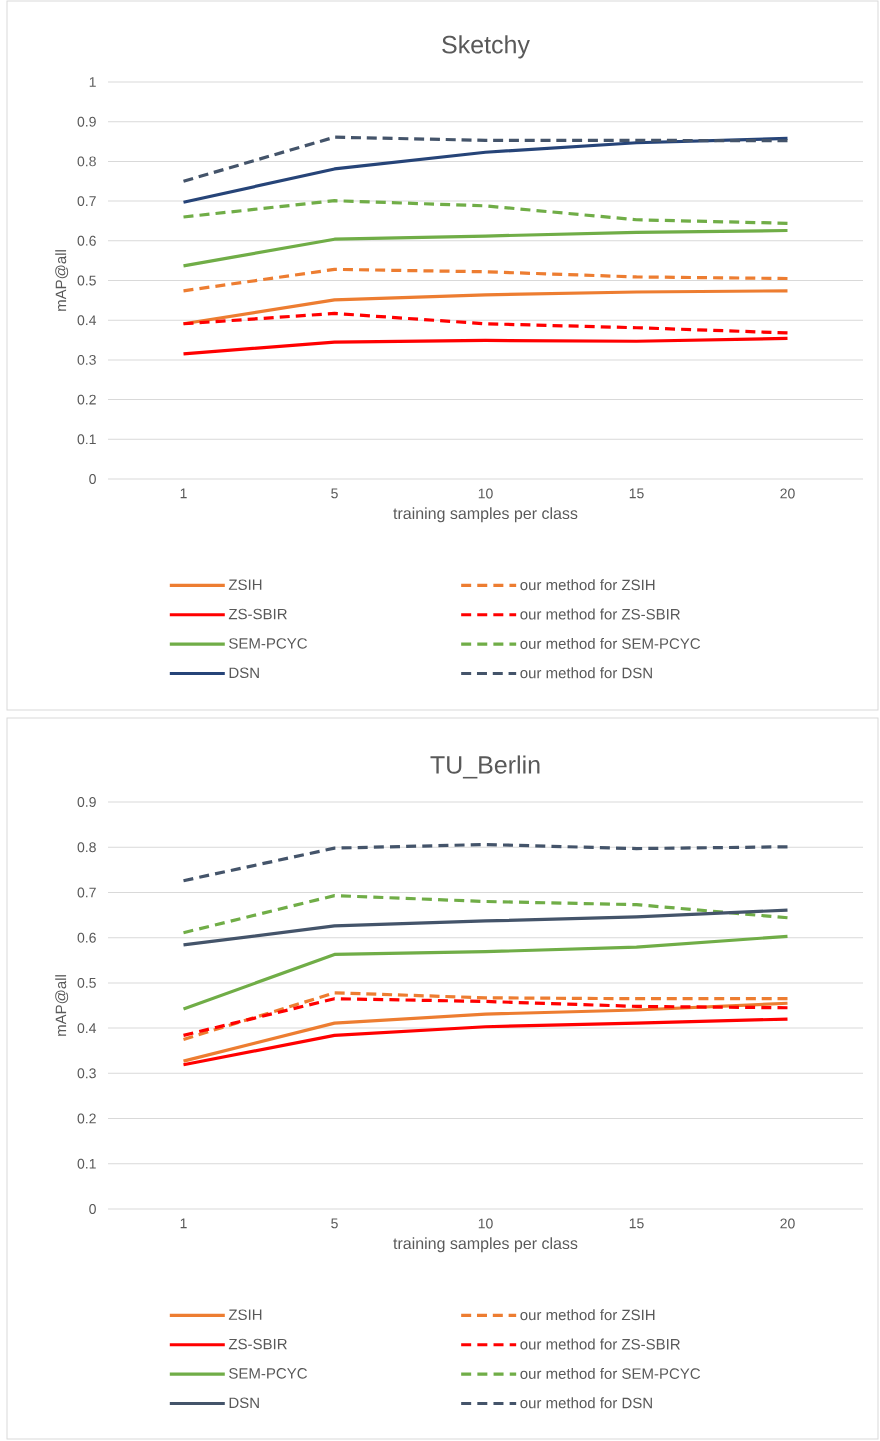 The width and height of the screenshot is (880, 1441). Describe the element at coordinates (92, 82) in the screenshot. I see `y-tick-label: 1` at that location.